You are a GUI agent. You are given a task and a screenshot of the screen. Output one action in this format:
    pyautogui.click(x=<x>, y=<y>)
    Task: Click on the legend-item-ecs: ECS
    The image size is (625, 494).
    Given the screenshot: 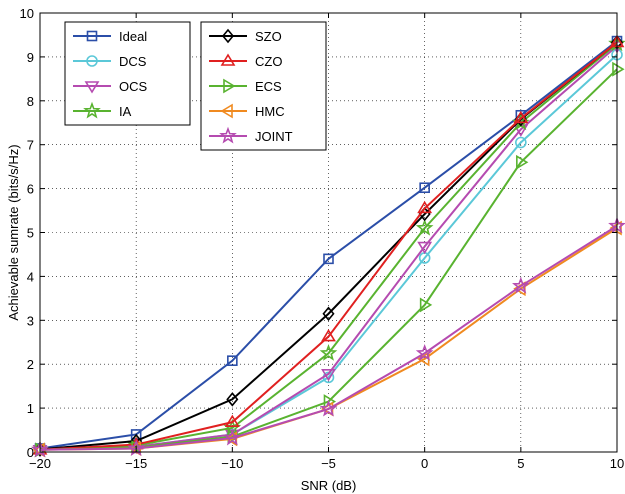 What is the action you would take?
    pyautogui.click(x=245, y=86)
    